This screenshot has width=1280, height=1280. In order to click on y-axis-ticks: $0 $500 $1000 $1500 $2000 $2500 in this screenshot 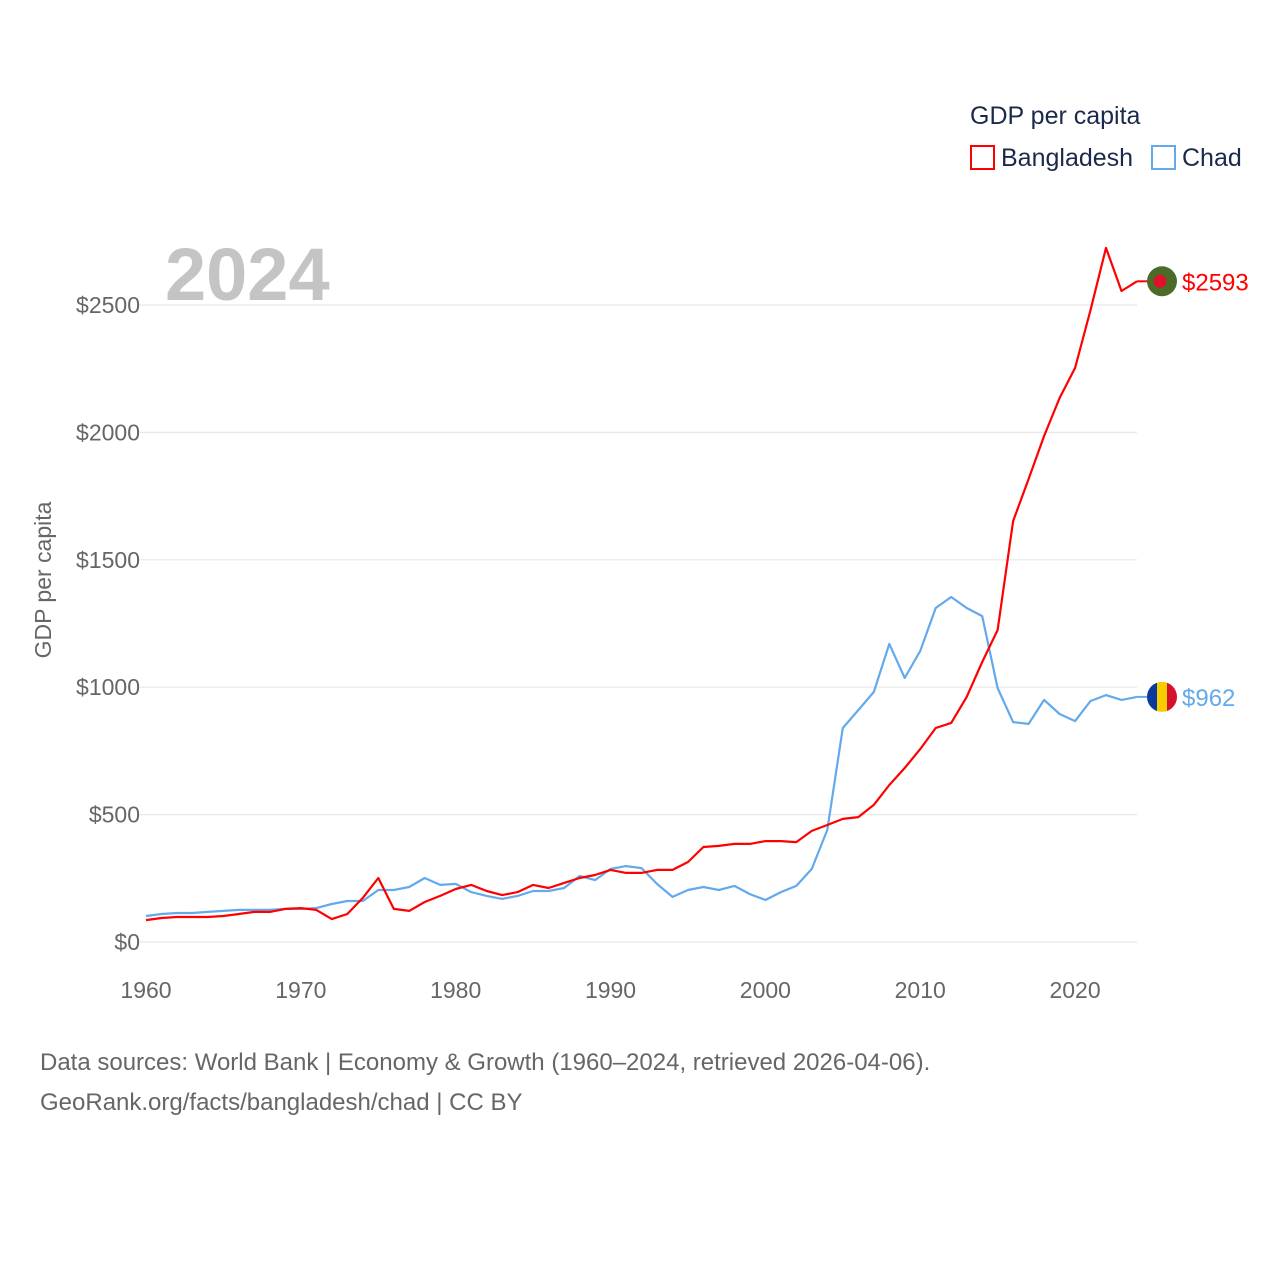, I will do `click(108, 623)`.